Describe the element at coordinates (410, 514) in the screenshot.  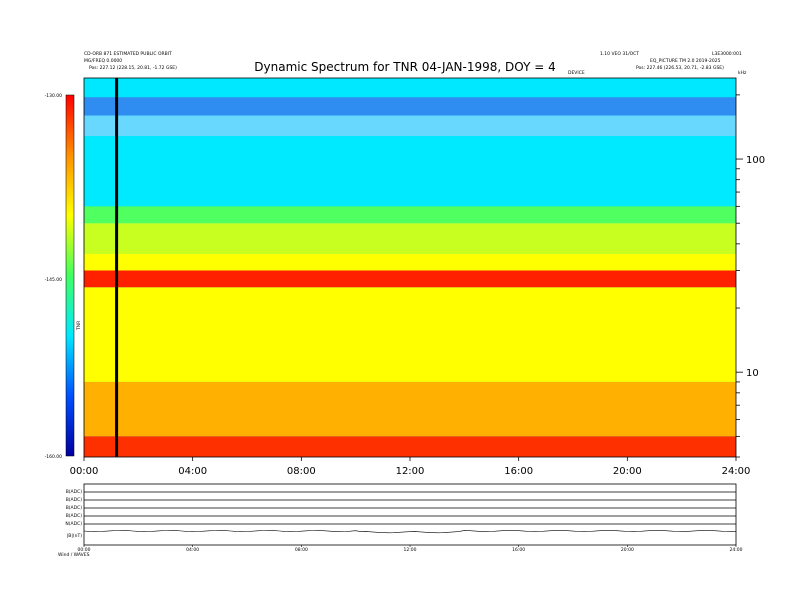
I see `sub-panel-frame` at that location.